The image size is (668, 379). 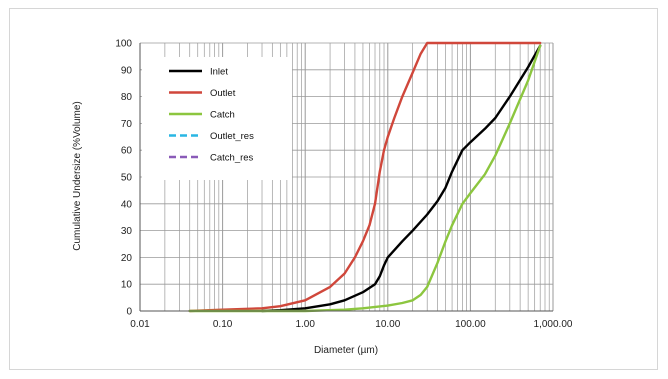 I want to click on legend-label: Catch_res, so click(x=232, y=158).